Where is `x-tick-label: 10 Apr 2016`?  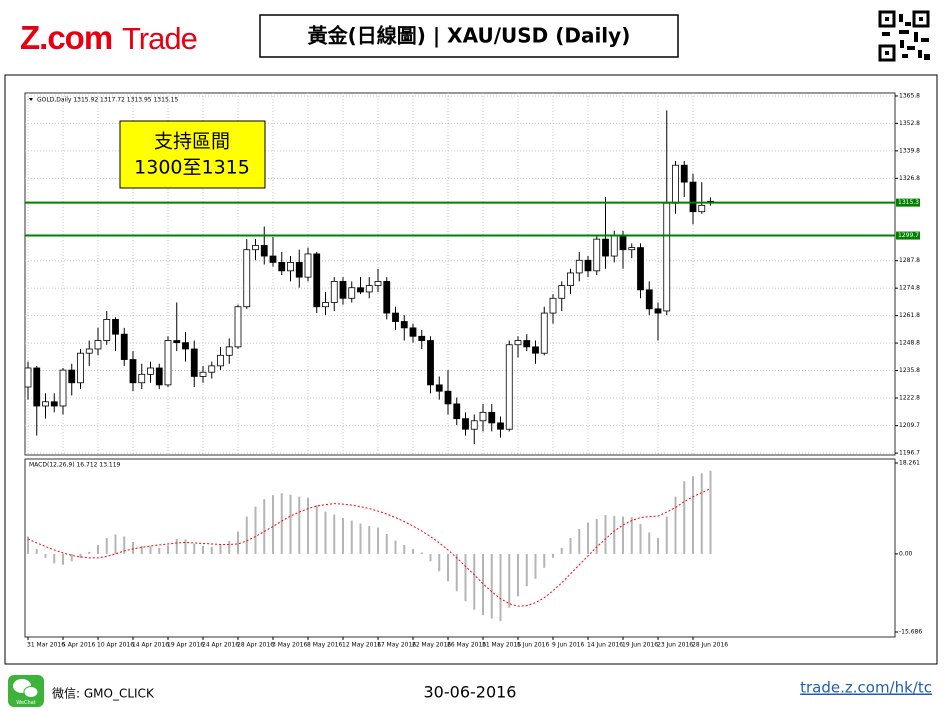
x-tick-label: 10 Apr 2016 is located at coordinates (115, 645).